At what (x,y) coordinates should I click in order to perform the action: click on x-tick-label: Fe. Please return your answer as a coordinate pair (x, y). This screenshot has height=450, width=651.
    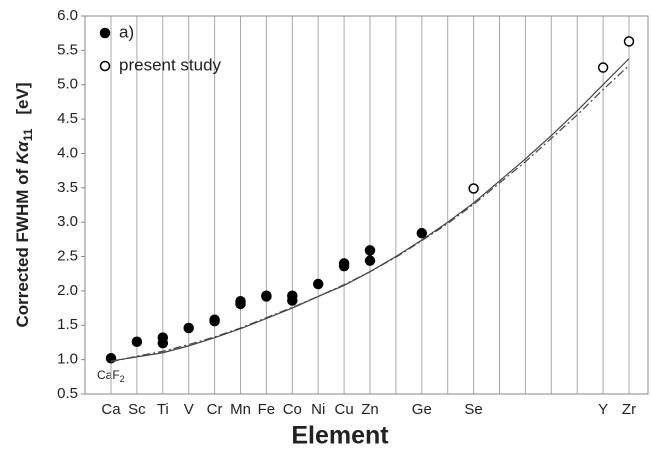
    Looking at the image, I should click on (267, 409).